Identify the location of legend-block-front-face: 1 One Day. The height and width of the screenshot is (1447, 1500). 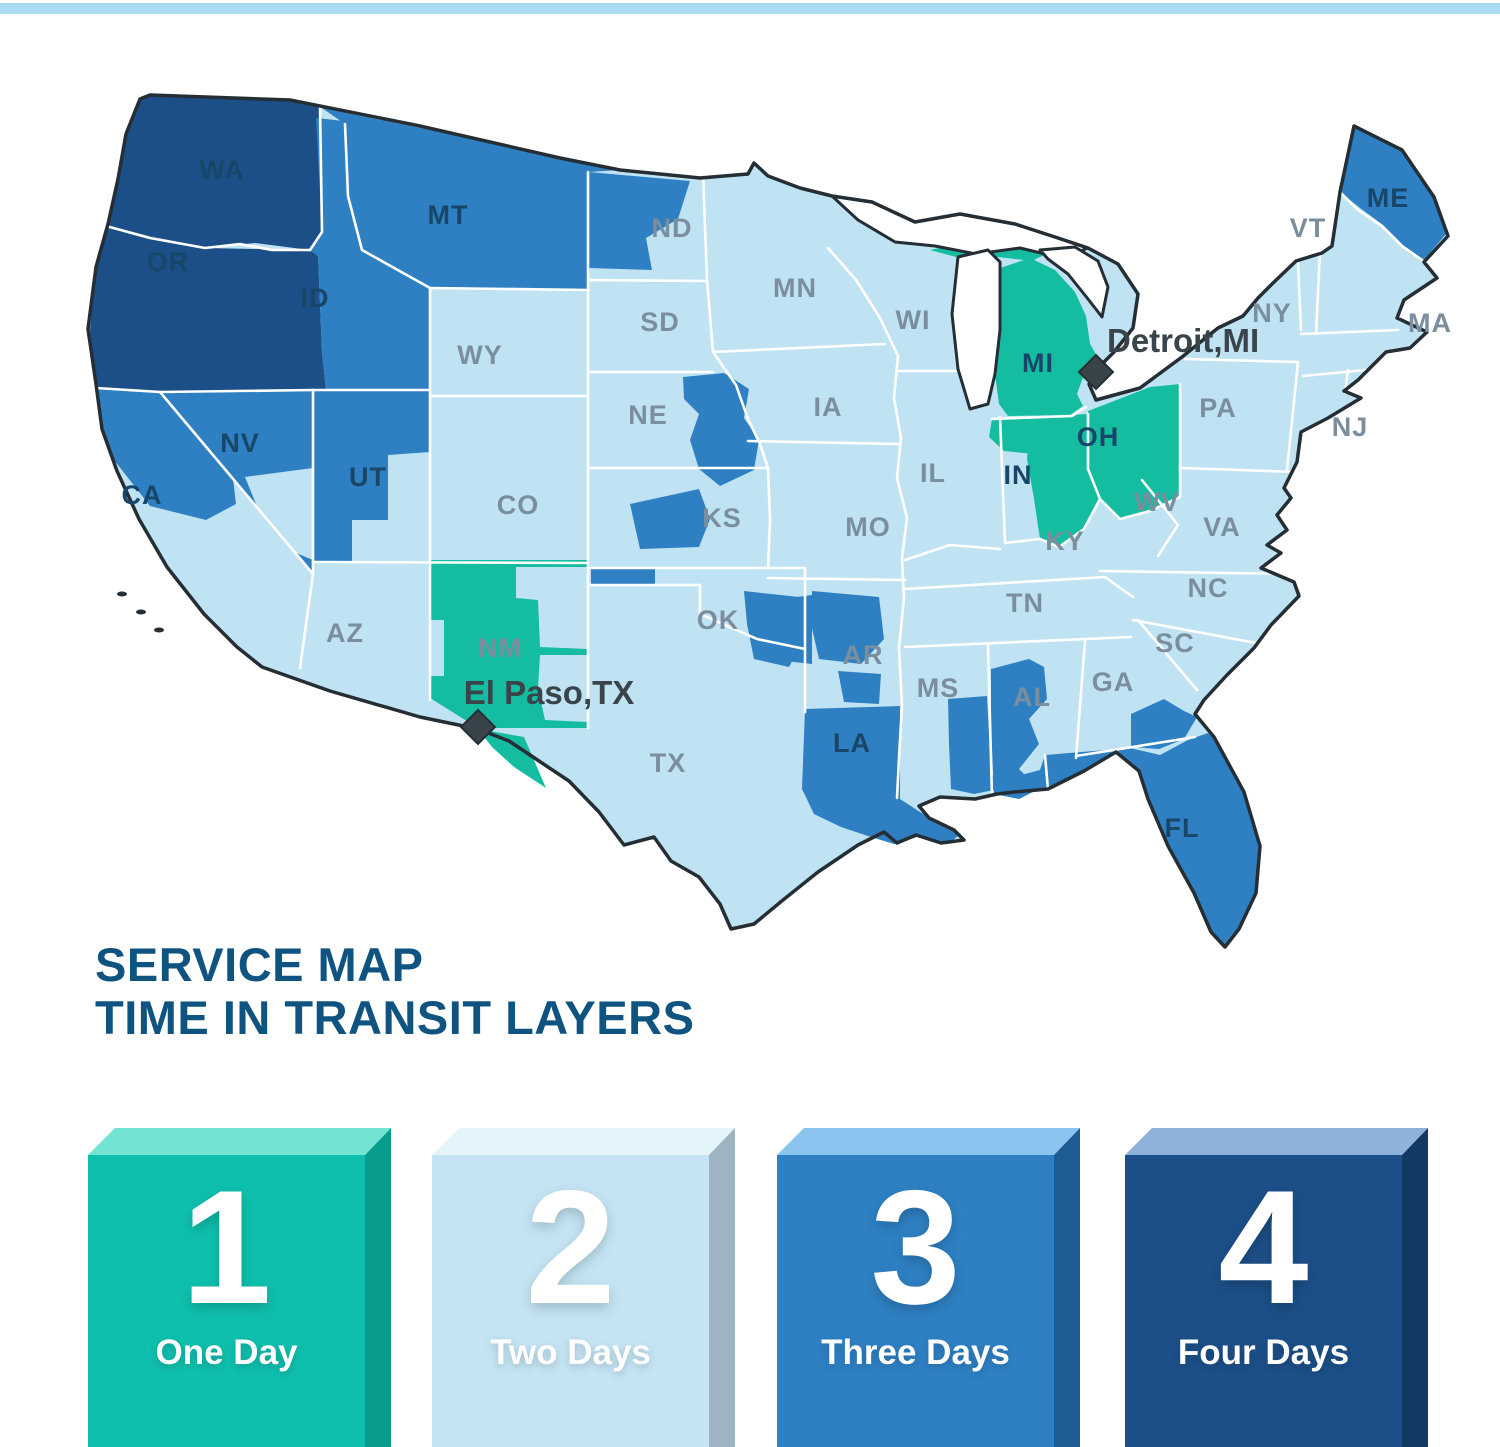
(226, 1301).